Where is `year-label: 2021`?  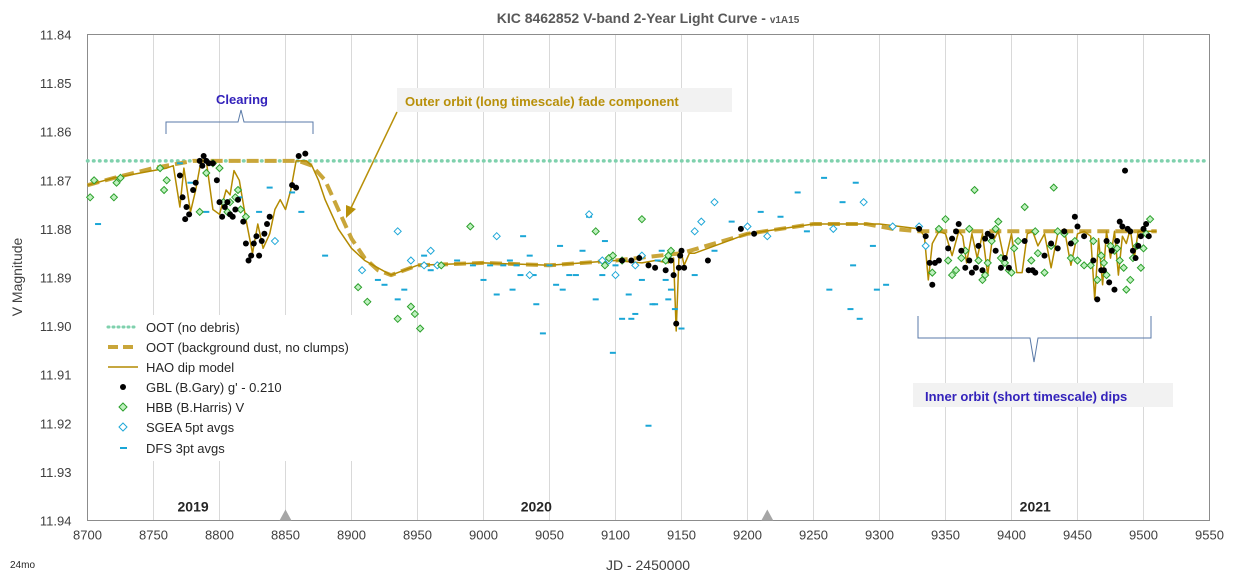 year-label: 2021 is located at coordinates (1035, 507).